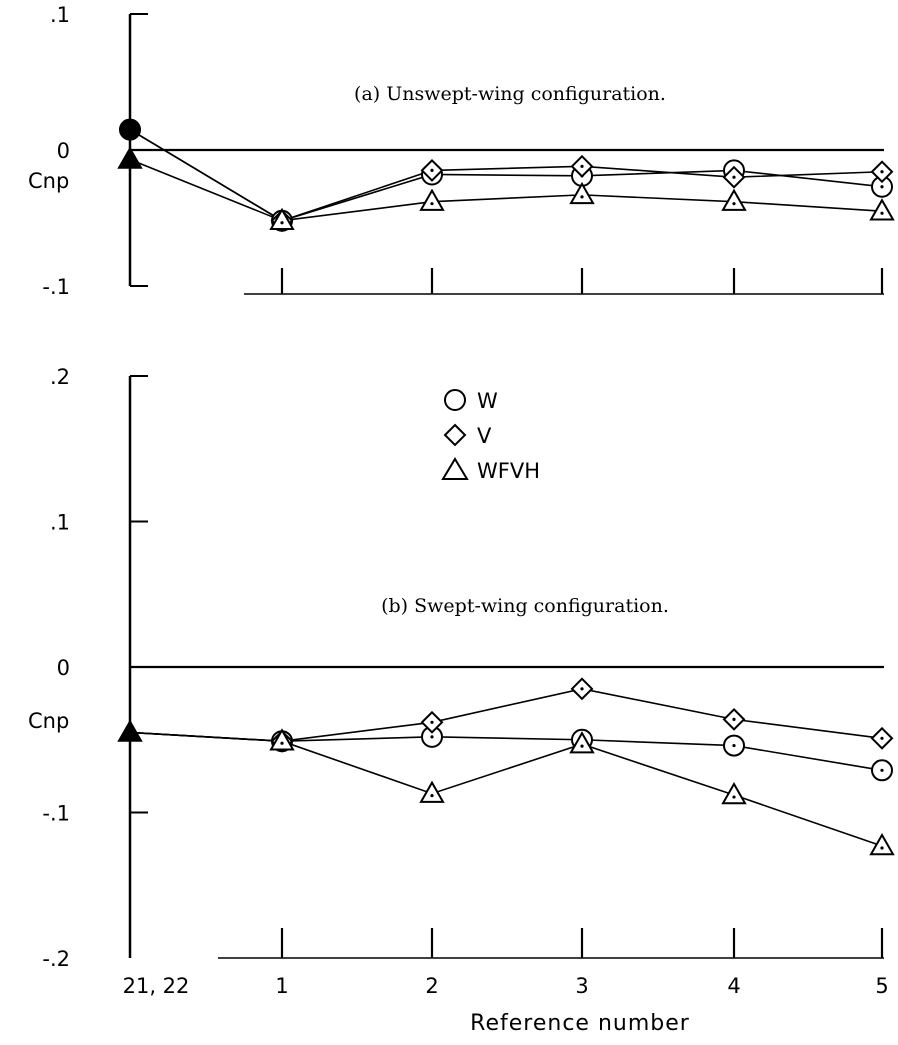 This screenshot has width=898, height=1045. I want to click on x-tick-label: 3, so click(581, 986).